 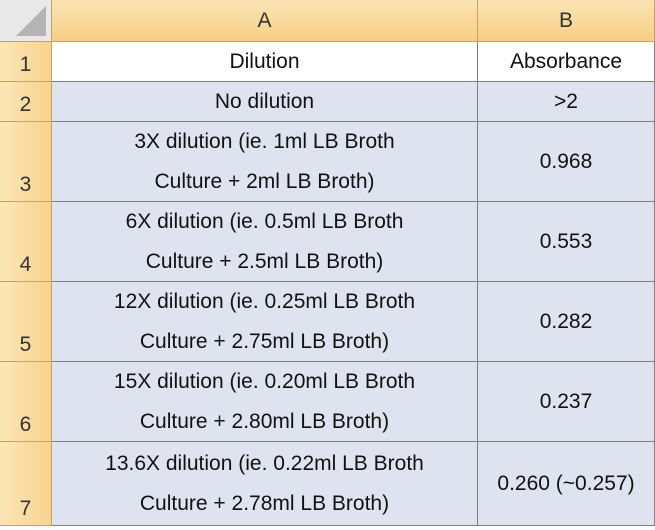 I want to click on cell: Absorbance, so click(x=566, y=62).